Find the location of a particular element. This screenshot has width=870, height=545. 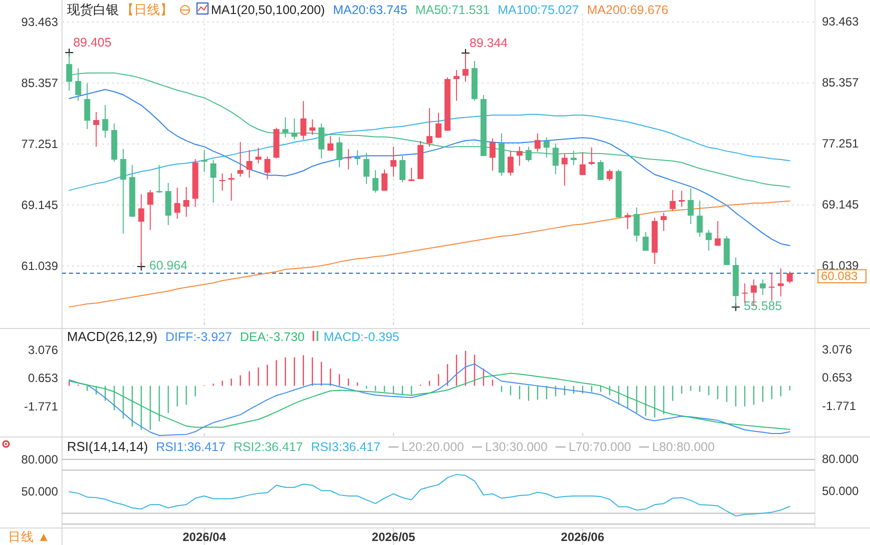

text: 日线 ▲ is located at coordinates (29, 537).